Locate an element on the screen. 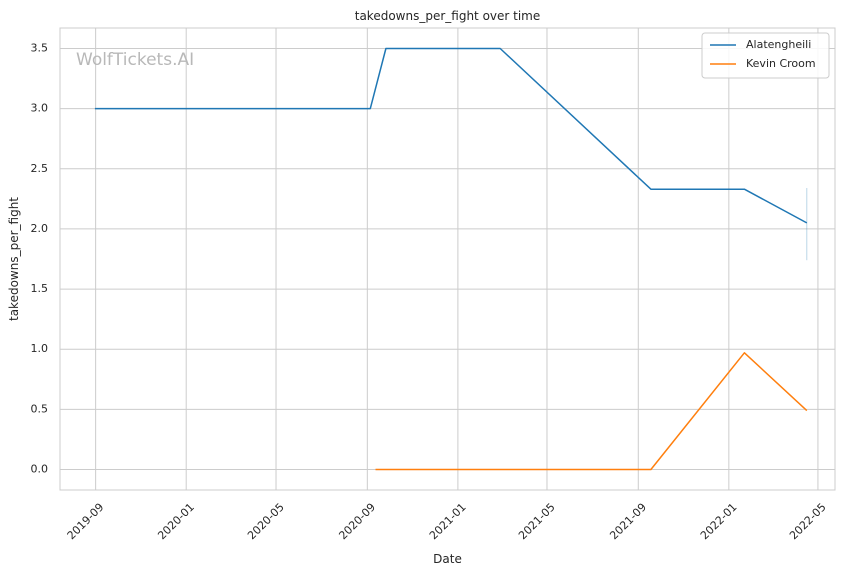 The width and height of the screenshot is (844, 575). legend-label-kevin-croom: Kevin Croom is located at coordinates (781, 63).